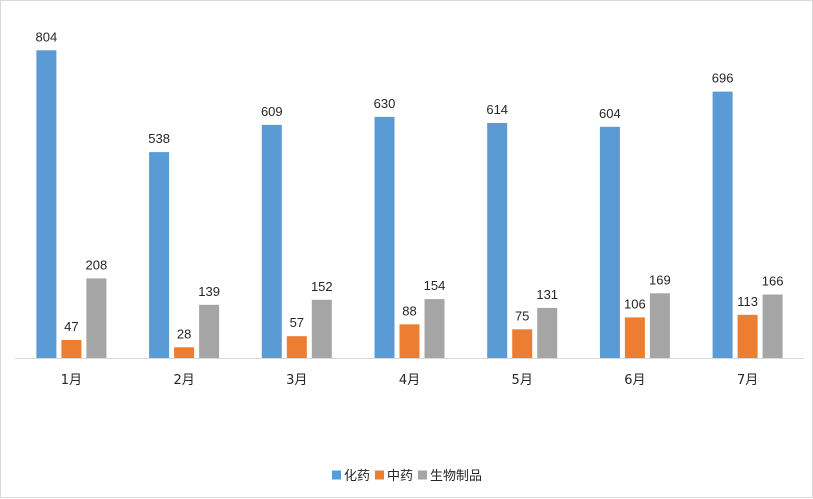  I want to click on bar-化药-1月, so click(46, 204).